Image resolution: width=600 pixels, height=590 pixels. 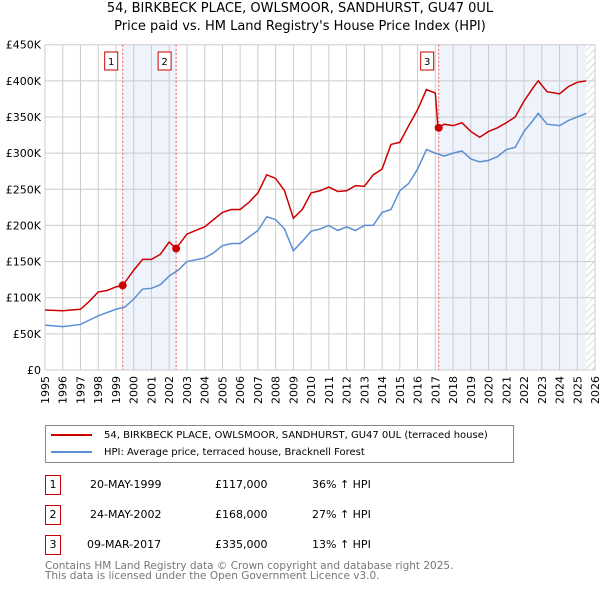 What do you see at coordinates (241, 544) in the screenshot?
I see `sale-price: £335,000` at bounding box center [241, 544].